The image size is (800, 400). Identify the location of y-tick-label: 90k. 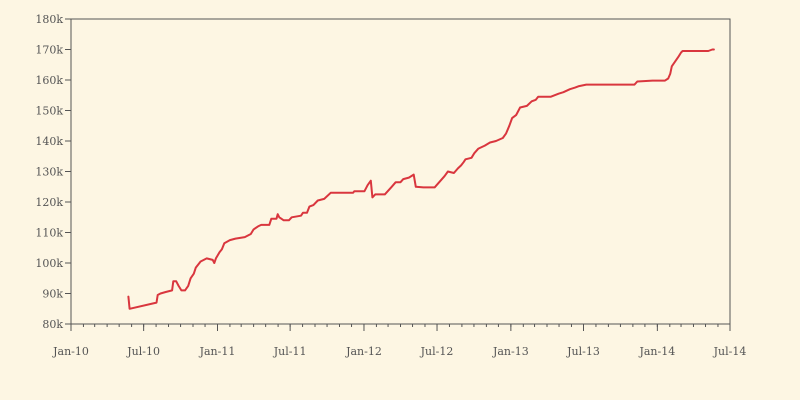
(52, 294).